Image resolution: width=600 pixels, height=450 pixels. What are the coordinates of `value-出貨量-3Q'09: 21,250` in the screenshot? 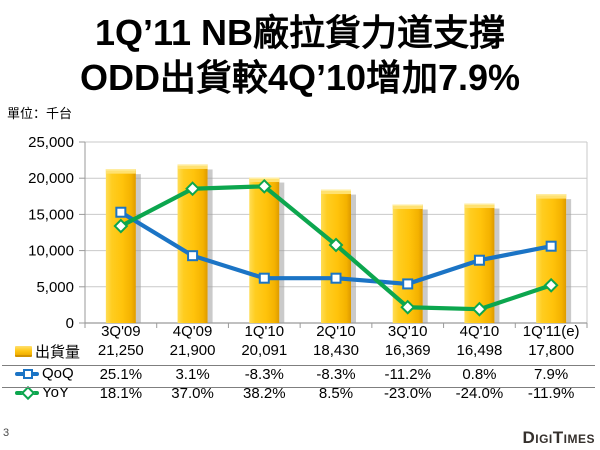 It's located at (120, 350).